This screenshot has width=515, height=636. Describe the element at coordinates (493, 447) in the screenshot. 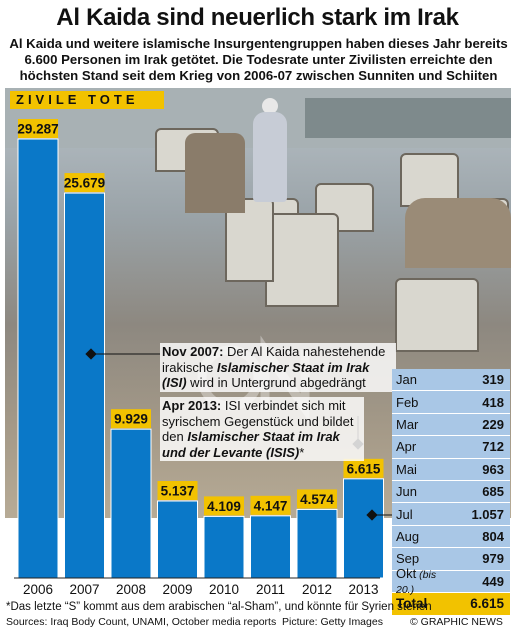

I see `month-value: 712` at that location.